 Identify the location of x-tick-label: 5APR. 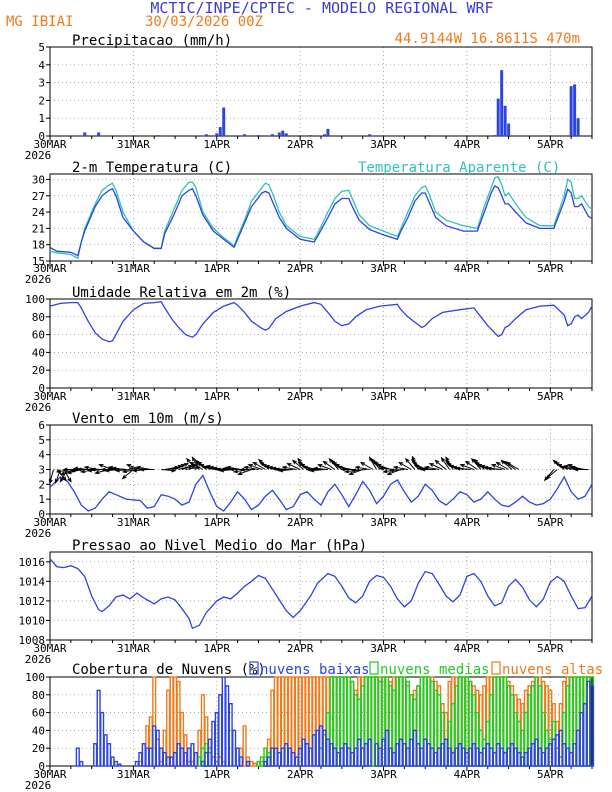
(550, 144).